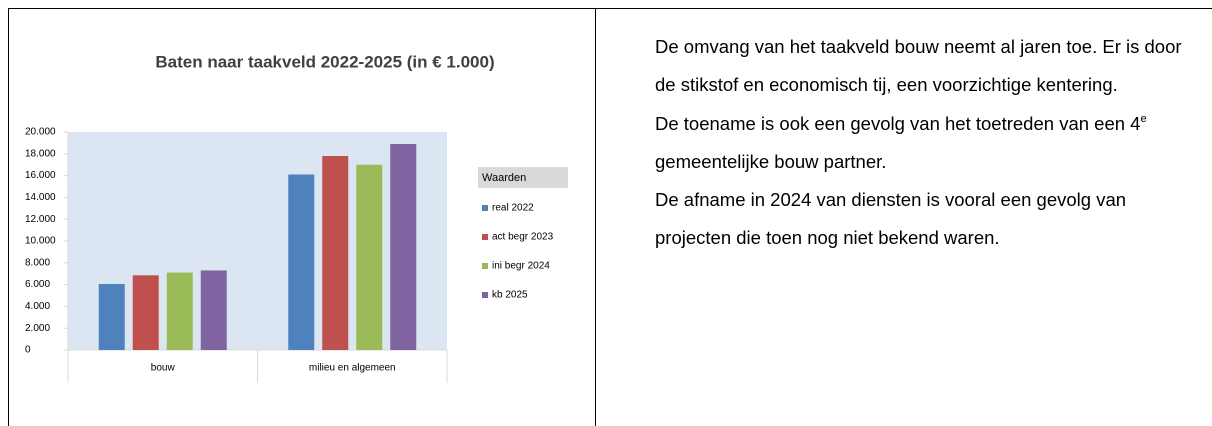 The width and height of the screenshot is (1212, 426). I want to click on y-tick-label: 12.000, so click(40, 219).